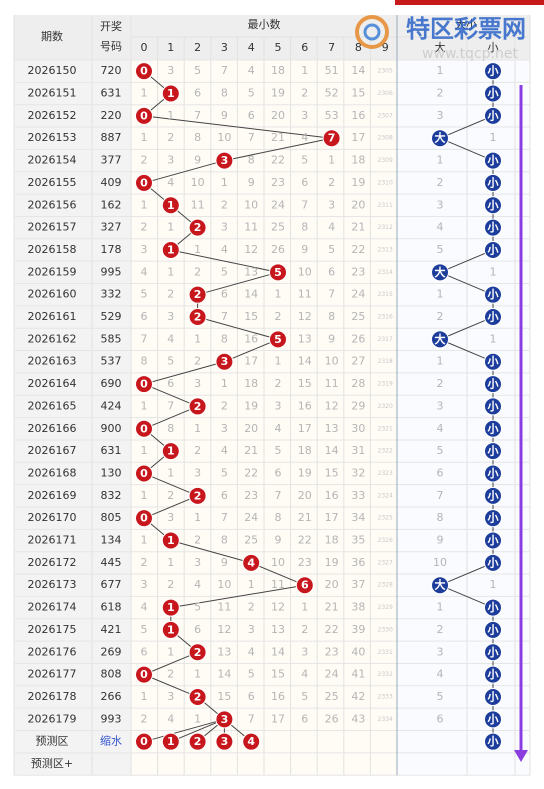 The height and width of the screenshot is (789, 544). I want to click on issue: 2026162, so click(52, 338).